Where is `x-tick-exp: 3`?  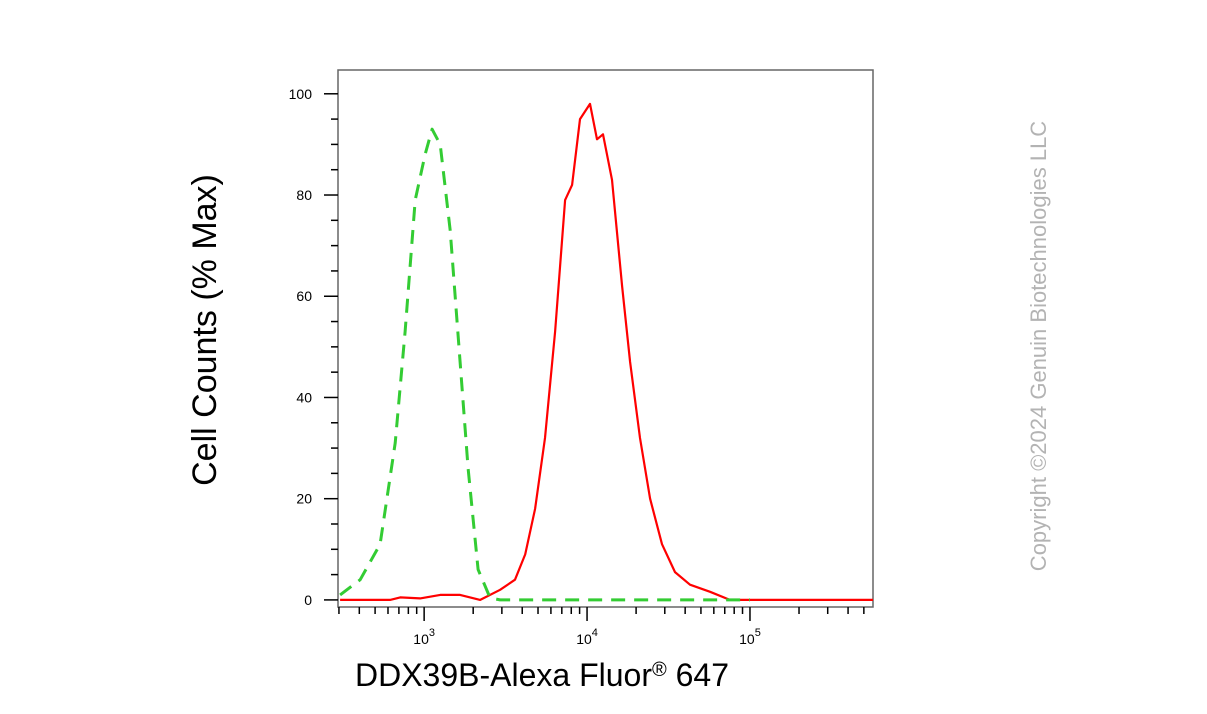 x-tick-exp: 3 is located at coordinates (432, 633).